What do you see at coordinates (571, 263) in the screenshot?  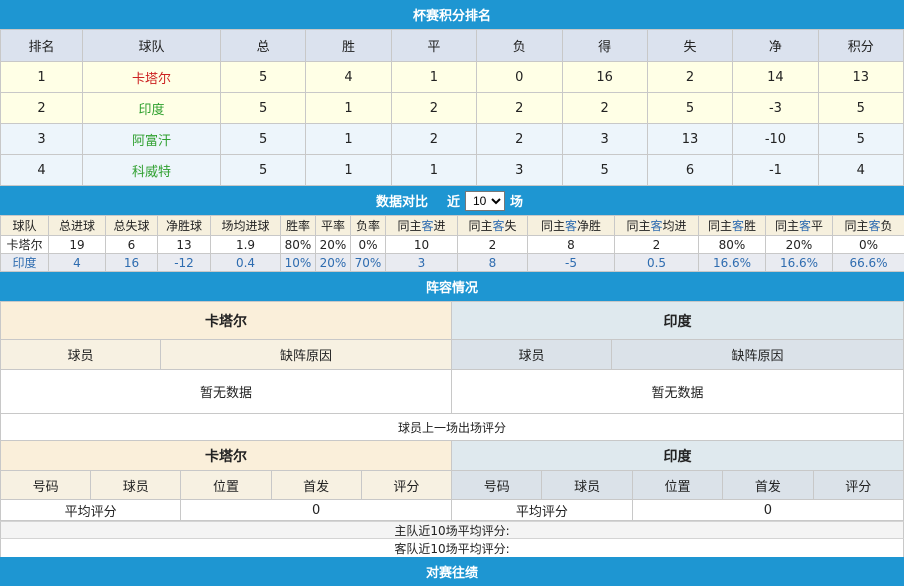 I see `cmp-cell: -5` at bounding box center [571, 263].